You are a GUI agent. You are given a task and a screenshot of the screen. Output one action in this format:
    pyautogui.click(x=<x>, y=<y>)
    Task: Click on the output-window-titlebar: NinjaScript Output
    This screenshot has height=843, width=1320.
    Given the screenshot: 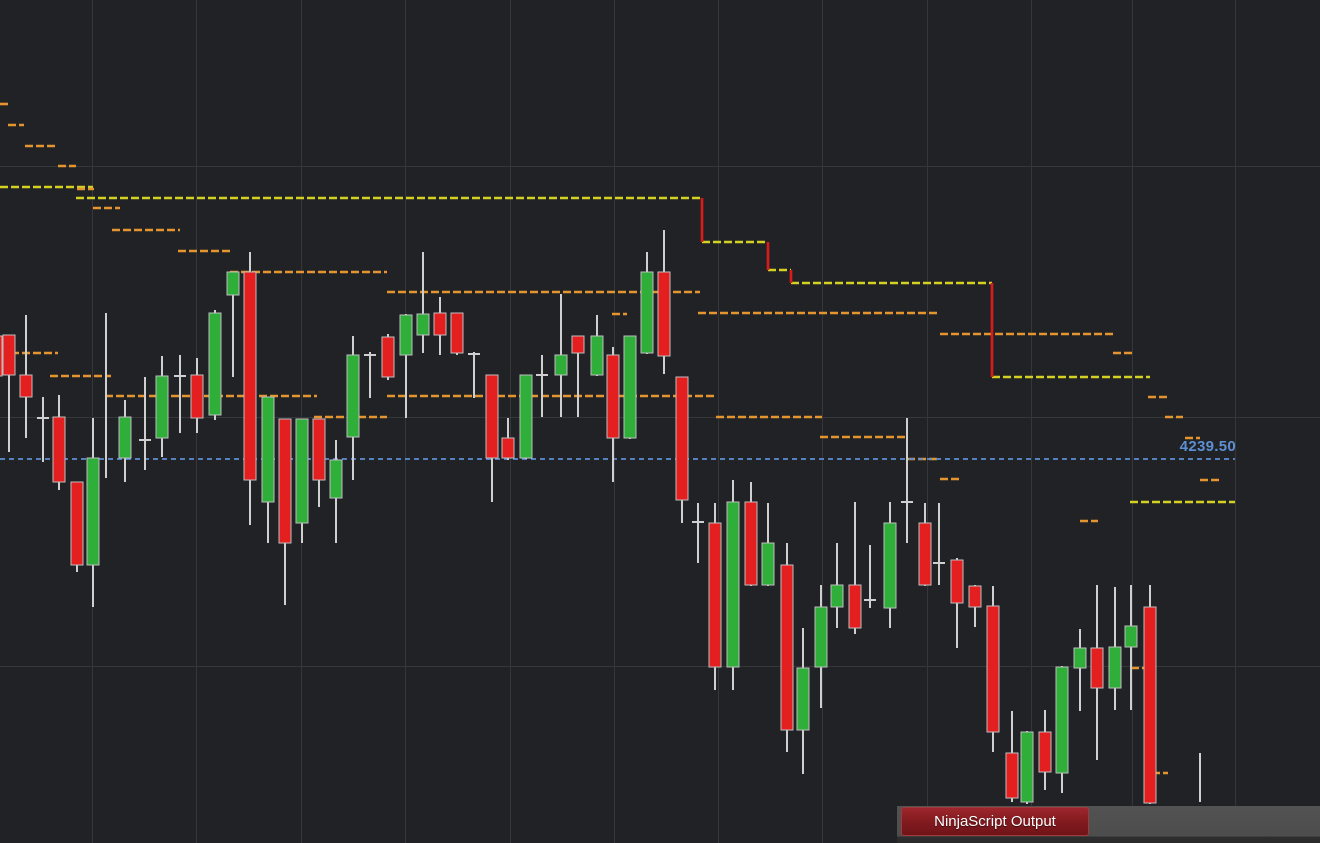 What is the action you would take?
    pyautogui.click(x=1108, y=824)
    